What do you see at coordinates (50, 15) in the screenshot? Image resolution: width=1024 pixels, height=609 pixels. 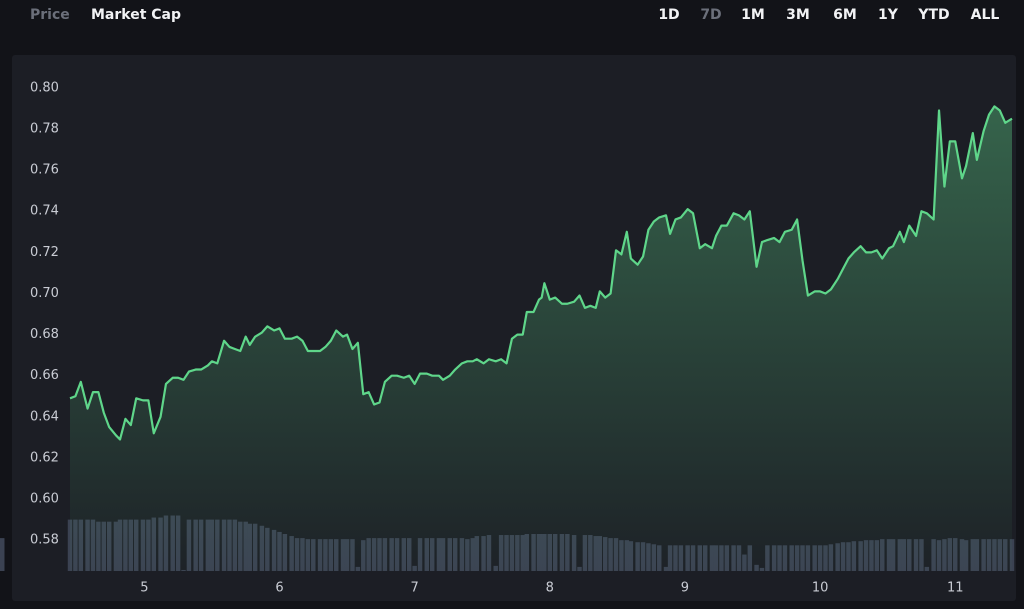 I see `metric-tab: Price` at bounding box center [50, 15].